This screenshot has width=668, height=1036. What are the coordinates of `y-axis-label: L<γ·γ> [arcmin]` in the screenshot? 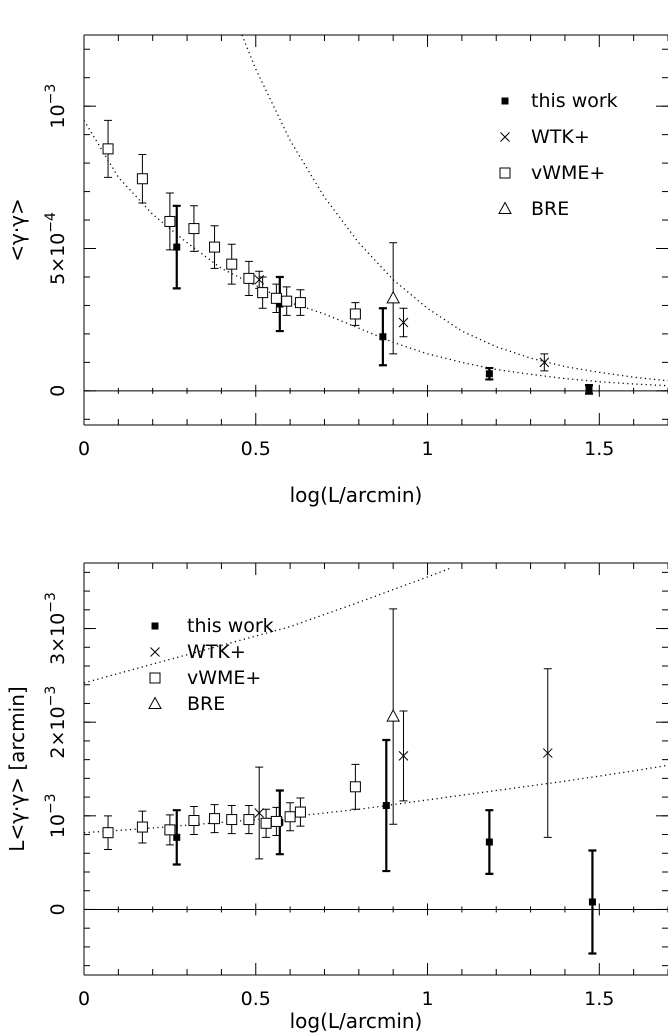 It's located at (17, 768).